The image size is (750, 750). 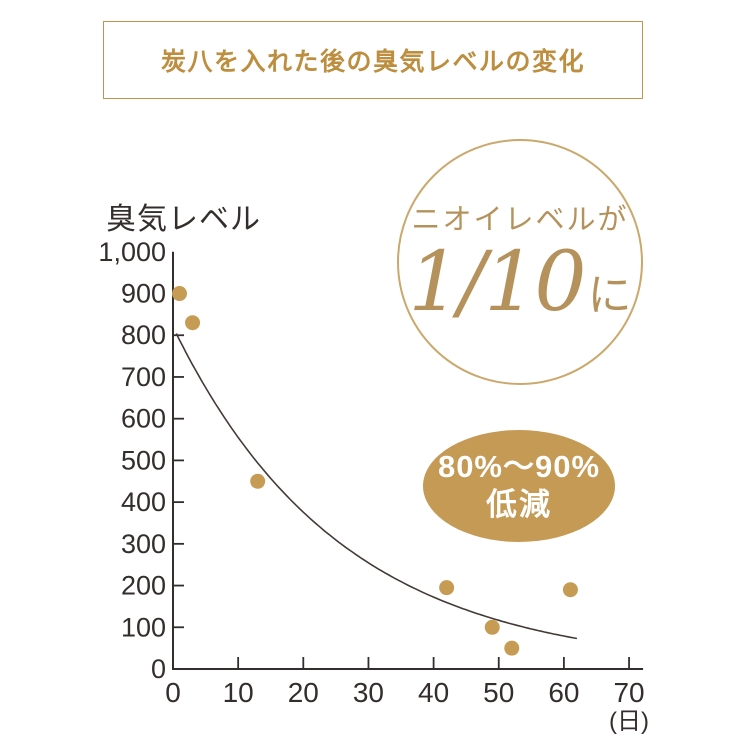 I want to click on reduction-badge-ellipse: 80%〜90% 低減, so click(x=519, y=486).